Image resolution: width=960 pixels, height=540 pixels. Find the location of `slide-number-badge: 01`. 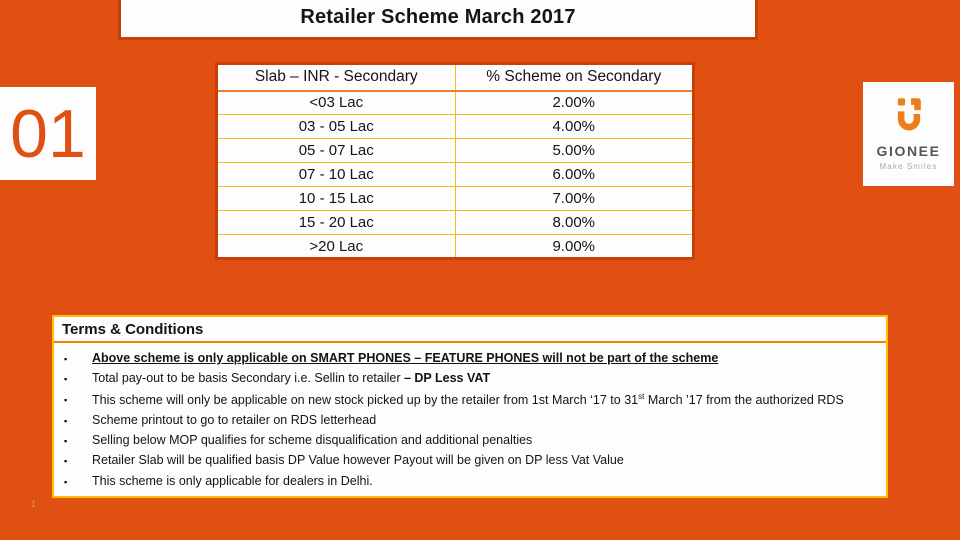

slide-number-badge: 01 is located at coordinates (48, 133).